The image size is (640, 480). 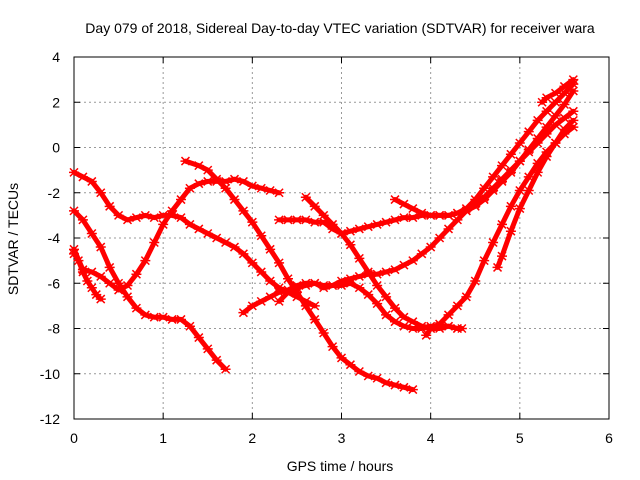 I want to click on y-tick-label: -8, so click(x=54, y=329).